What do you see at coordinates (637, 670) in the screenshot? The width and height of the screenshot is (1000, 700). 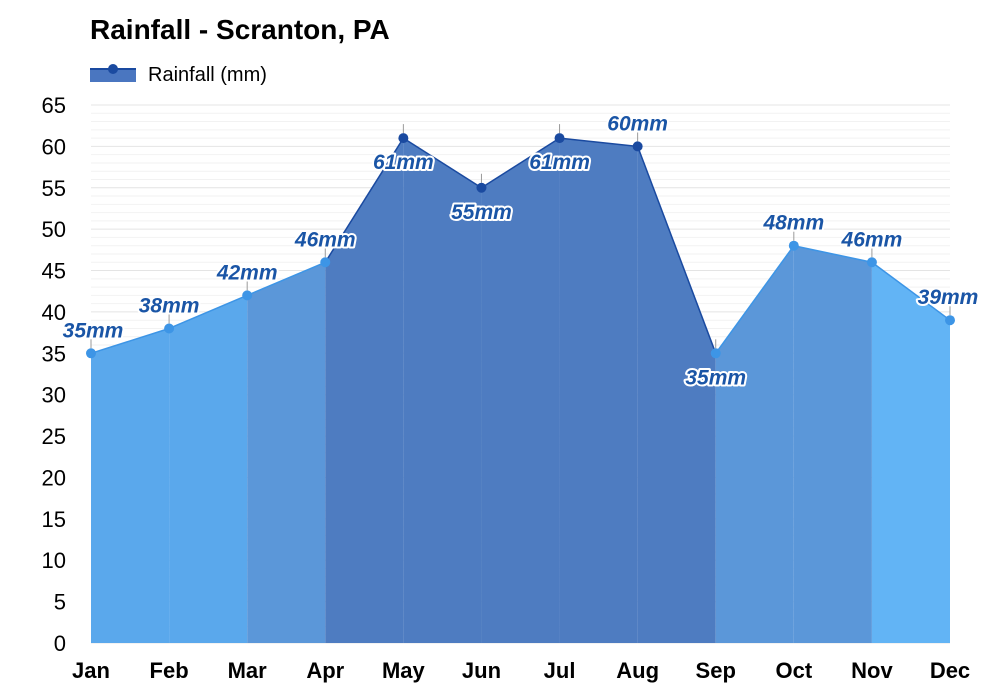 I see `x-tick-label: Aug` at bounding box center [637, 670].